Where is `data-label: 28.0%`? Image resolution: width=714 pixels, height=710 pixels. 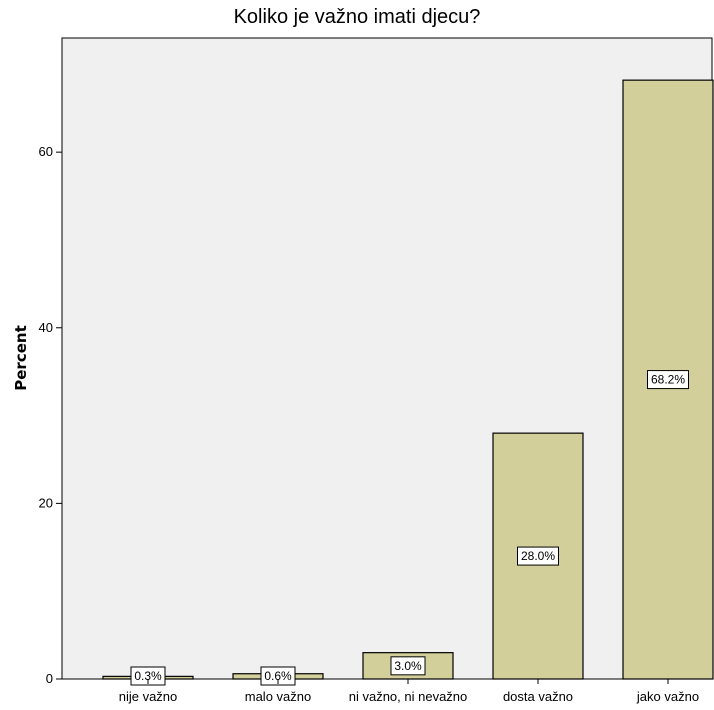
data-label: 28.0% is located at coordinates (538, 556).